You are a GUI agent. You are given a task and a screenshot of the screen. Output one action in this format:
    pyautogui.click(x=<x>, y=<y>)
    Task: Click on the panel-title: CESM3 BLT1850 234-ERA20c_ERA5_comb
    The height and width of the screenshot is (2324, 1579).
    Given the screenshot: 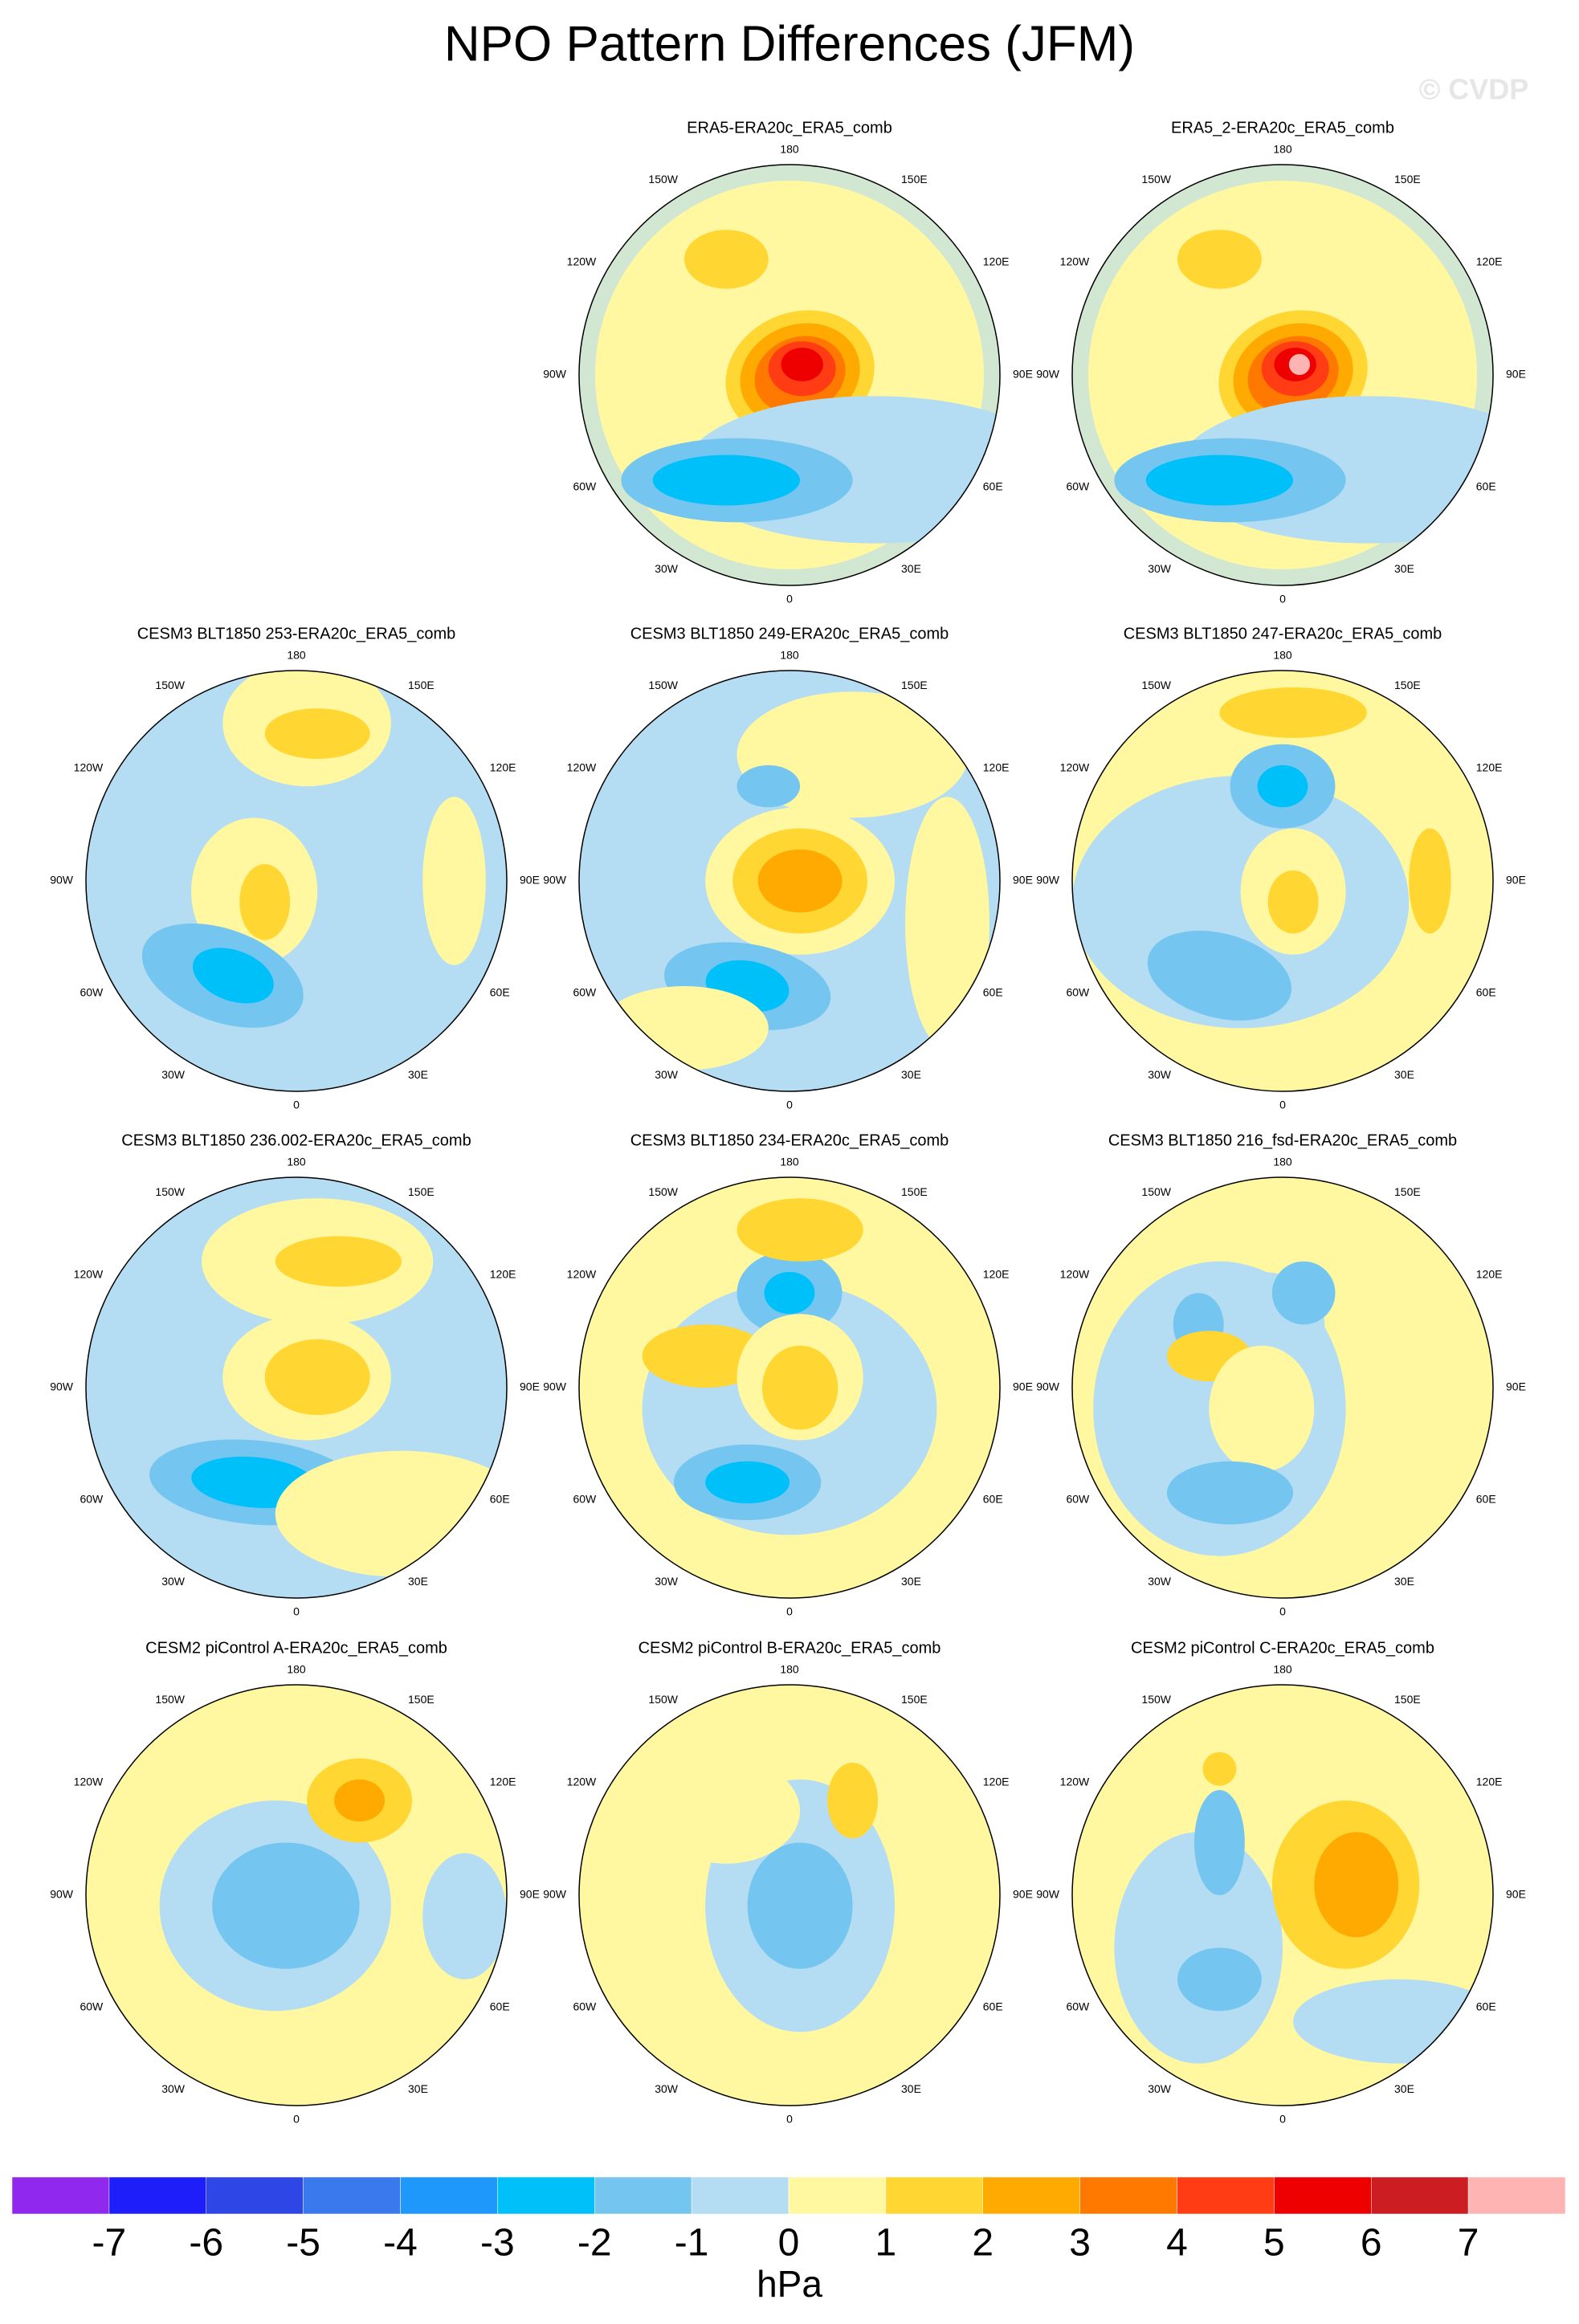 What is the action you would take?
    pyautogui.click(x=789, y=1140)
    